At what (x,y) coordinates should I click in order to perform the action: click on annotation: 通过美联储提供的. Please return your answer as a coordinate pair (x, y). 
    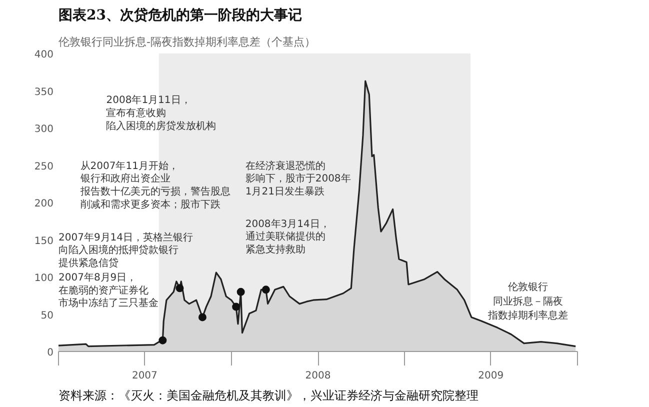
    Looking at the image, I should click on (285, 236).